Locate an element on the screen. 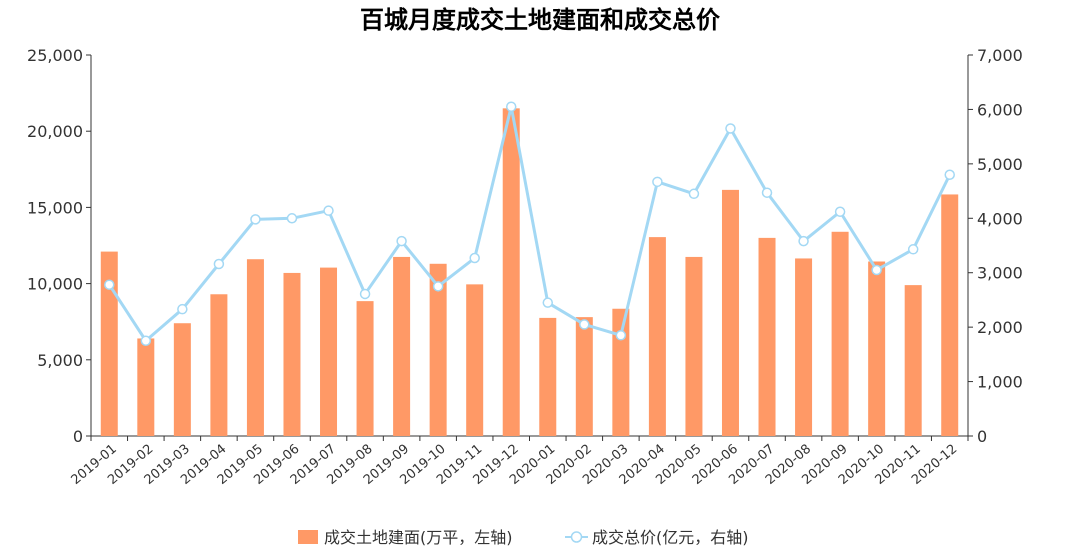 The height and width of the screenshot is (557, 1080). y-left-tick-label: 0 is located at coordinates (78, 436).